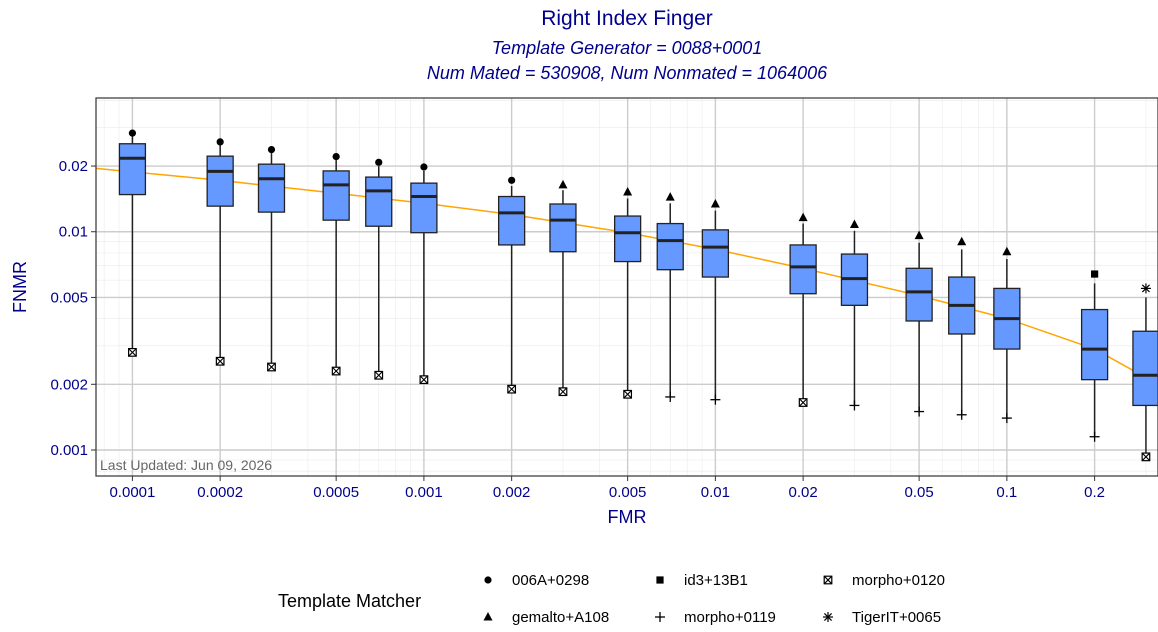  I want to click on y-axis-ticks: 0.001 0.002 0.005 0.01 0.02, so click(73, 308).